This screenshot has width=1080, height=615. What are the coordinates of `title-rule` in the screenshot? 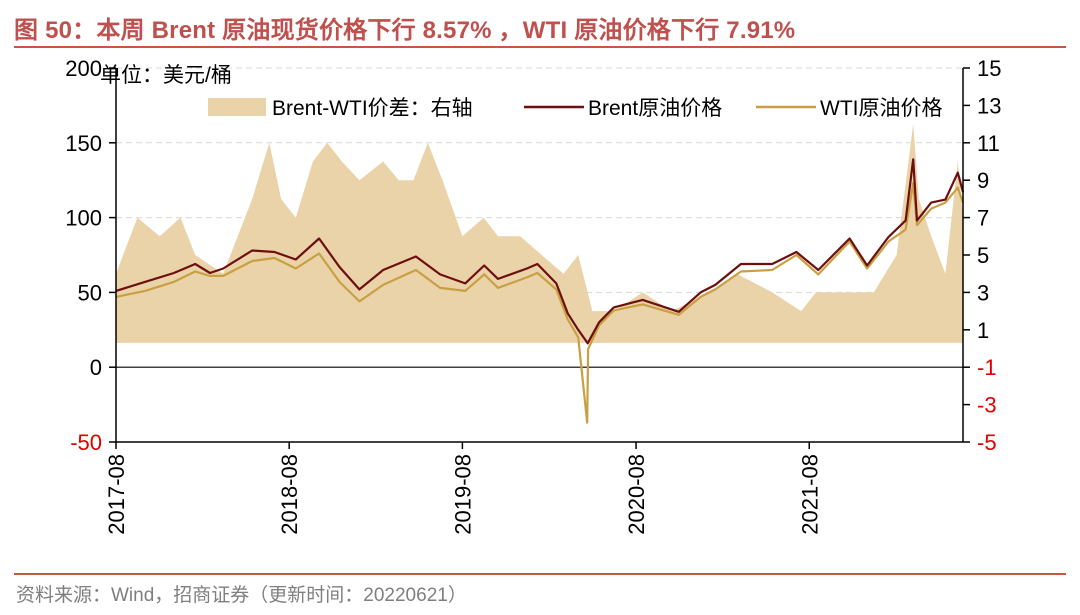 It's located at (540, 47).